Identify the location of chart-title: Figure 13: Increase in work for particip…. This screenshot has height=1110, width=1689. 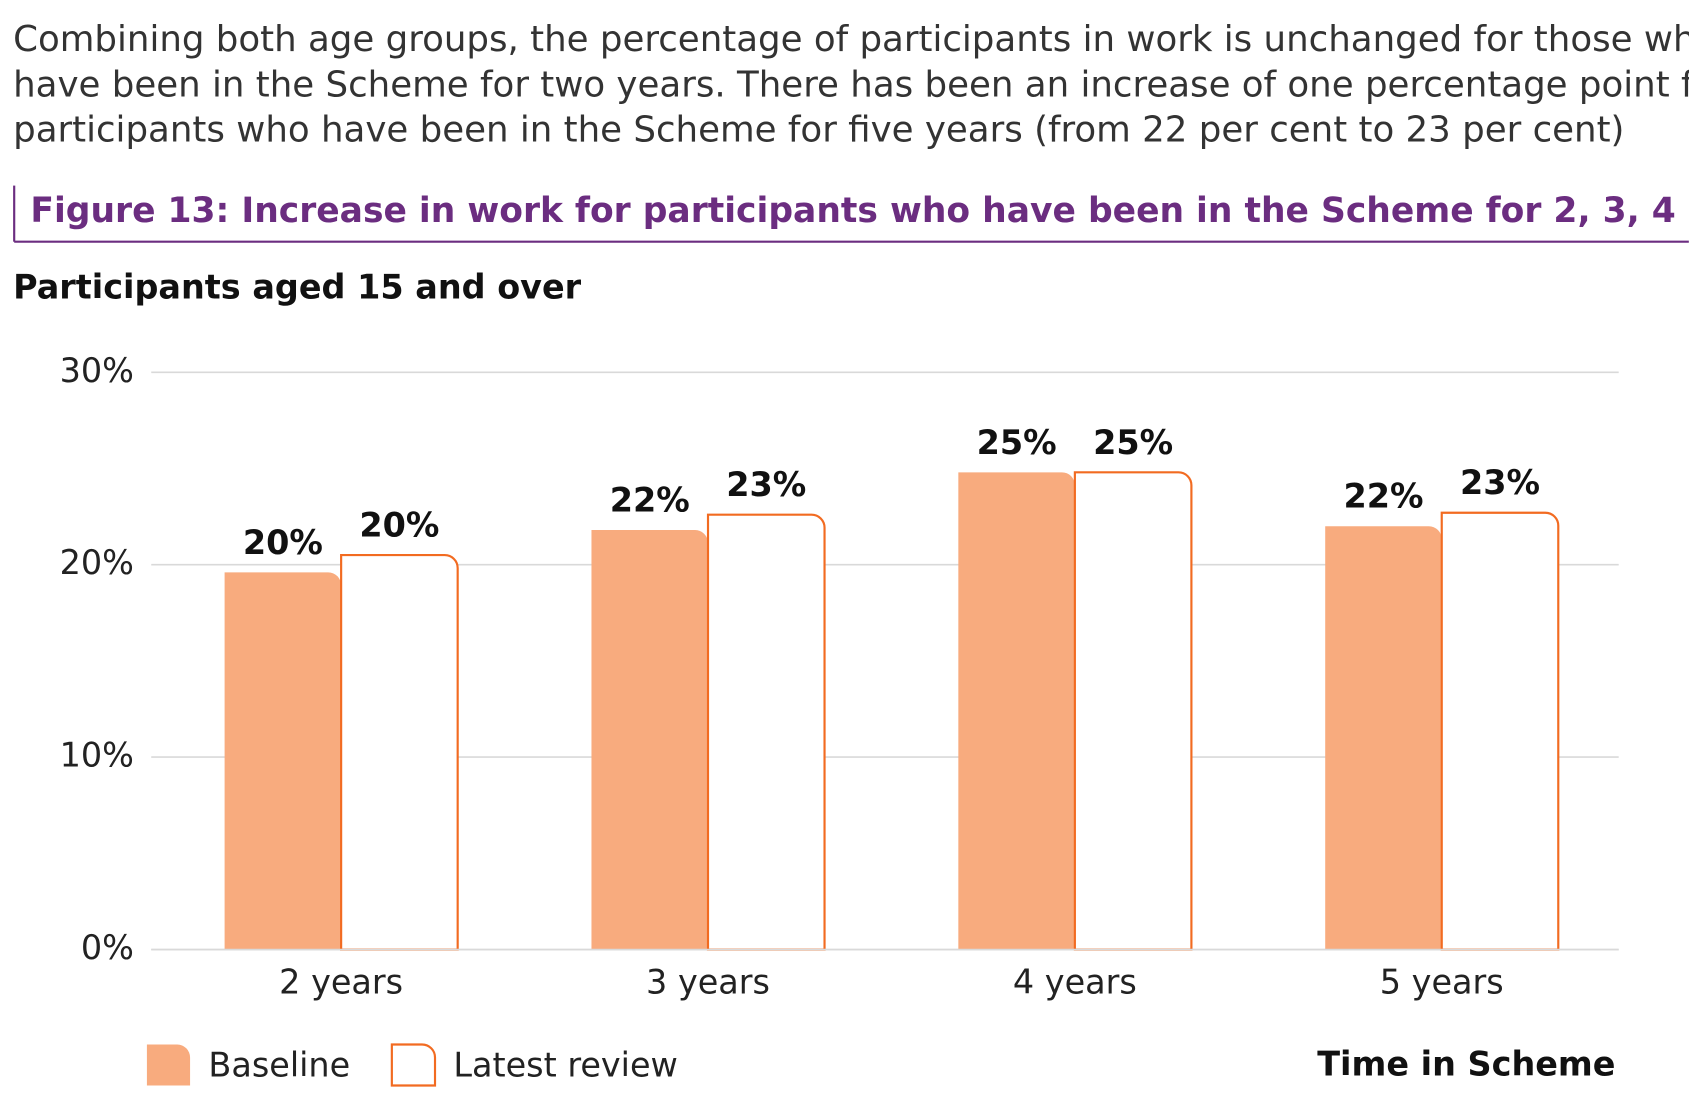
(859, 211).